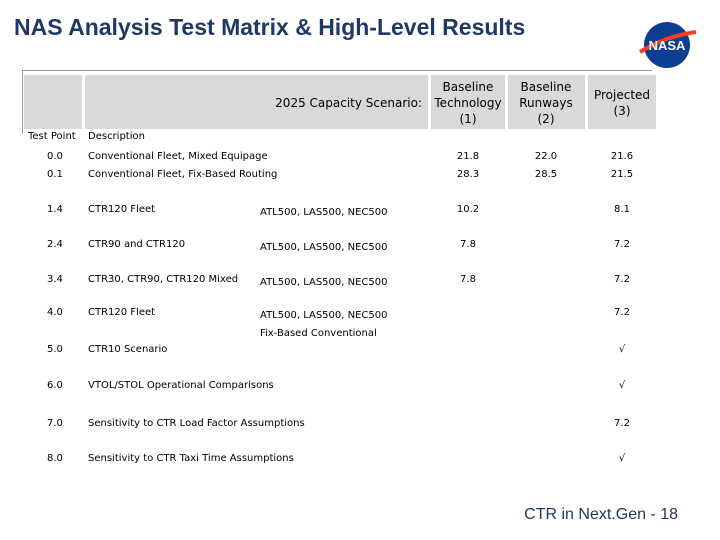 The width and height of the screenshot is (720, 540). Describe the element at coordinates (55, 174) in the screenshot. I see `test-point: 0.1` at that location.